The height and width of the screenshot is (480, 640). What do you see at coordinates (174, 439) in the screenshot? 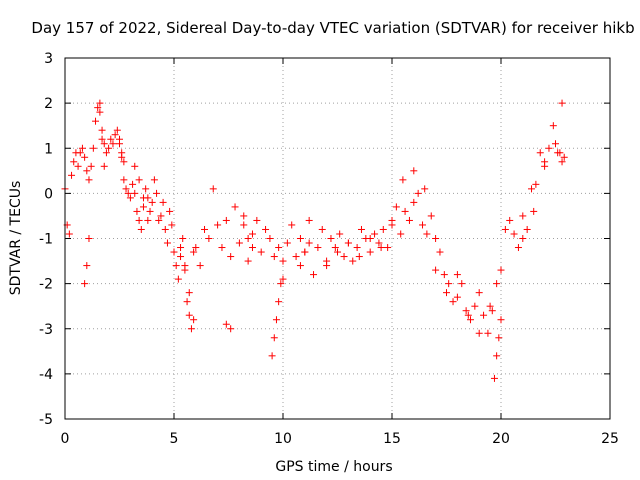
I see `x-tick-label: 5` at bounding box center [174, 439].